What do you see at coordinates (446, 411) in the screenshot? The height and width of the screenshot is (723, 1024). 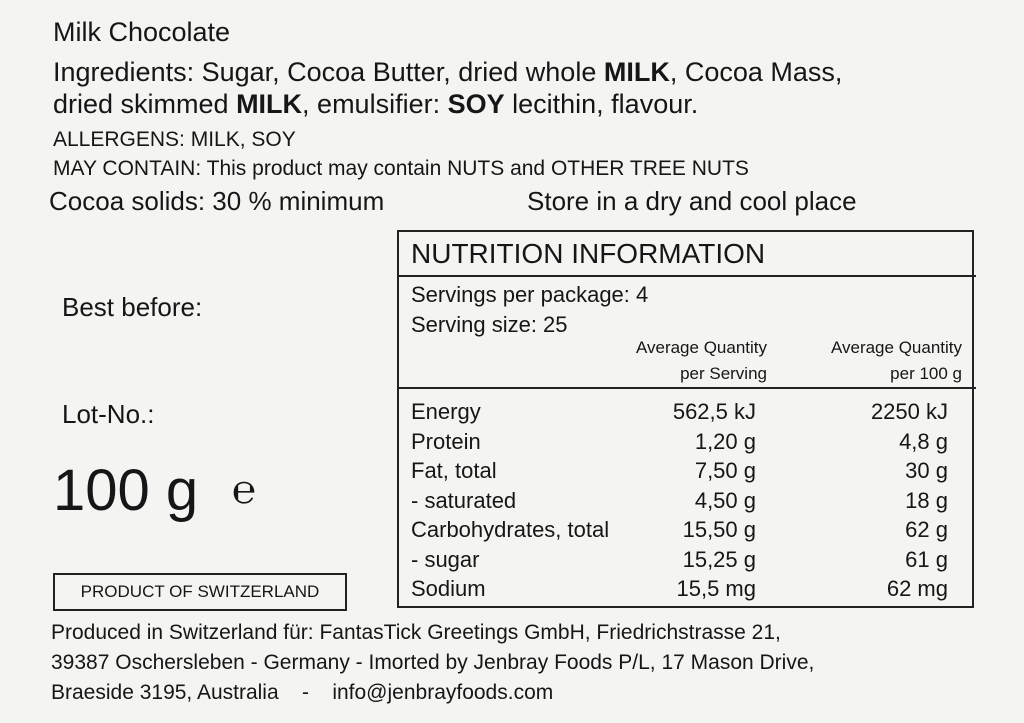 I see `nutrient-name: Energy` at bounding box center [446, 411].